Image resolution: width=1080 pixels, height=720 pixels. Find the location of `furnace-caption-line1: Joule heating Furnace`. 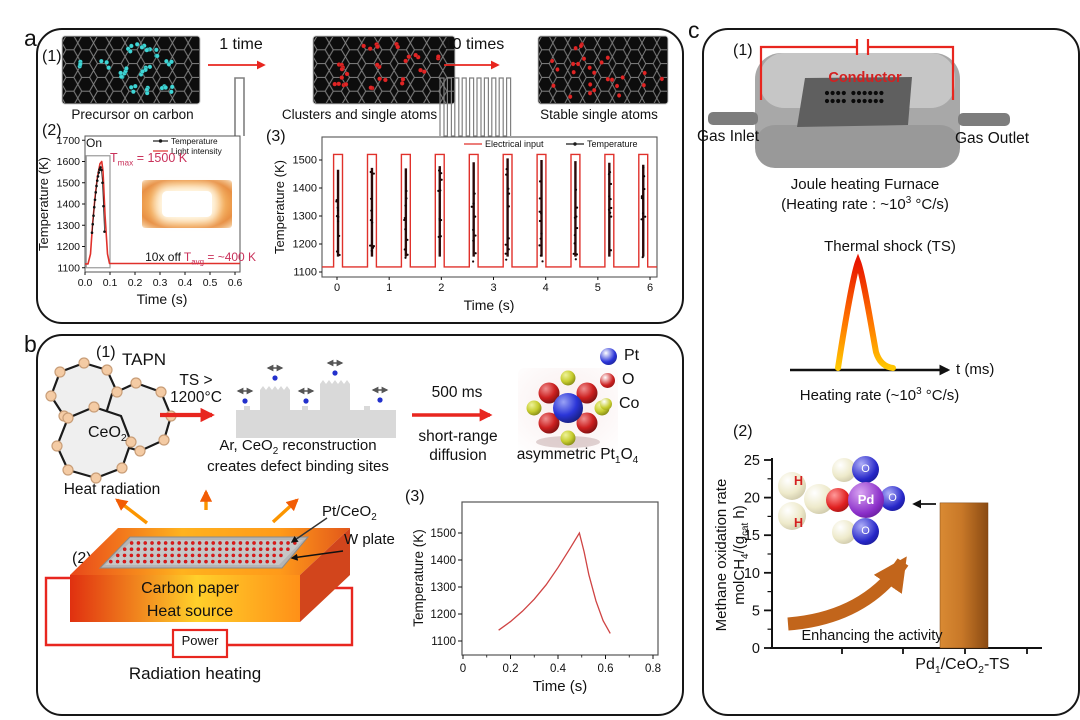

furnace-caption-line1: Joule heating Furnace is located at coordinates (865, 184).